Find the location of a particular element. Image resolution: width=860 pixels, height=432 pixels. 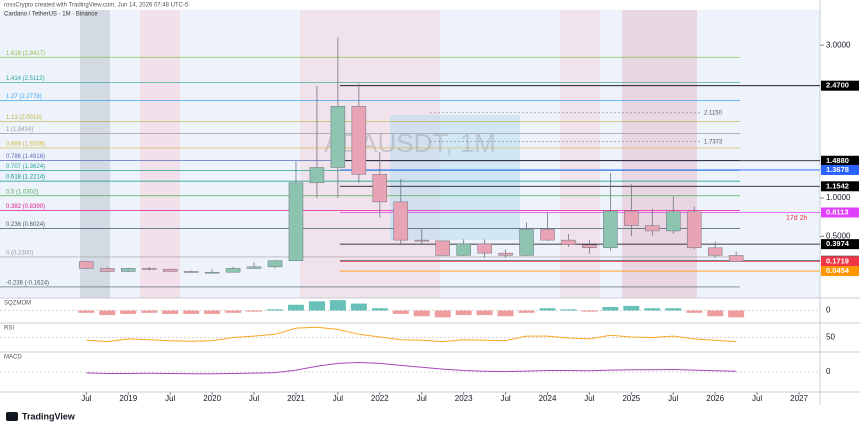

pane-tick-label: 0 is located at coordinates (828, 371).